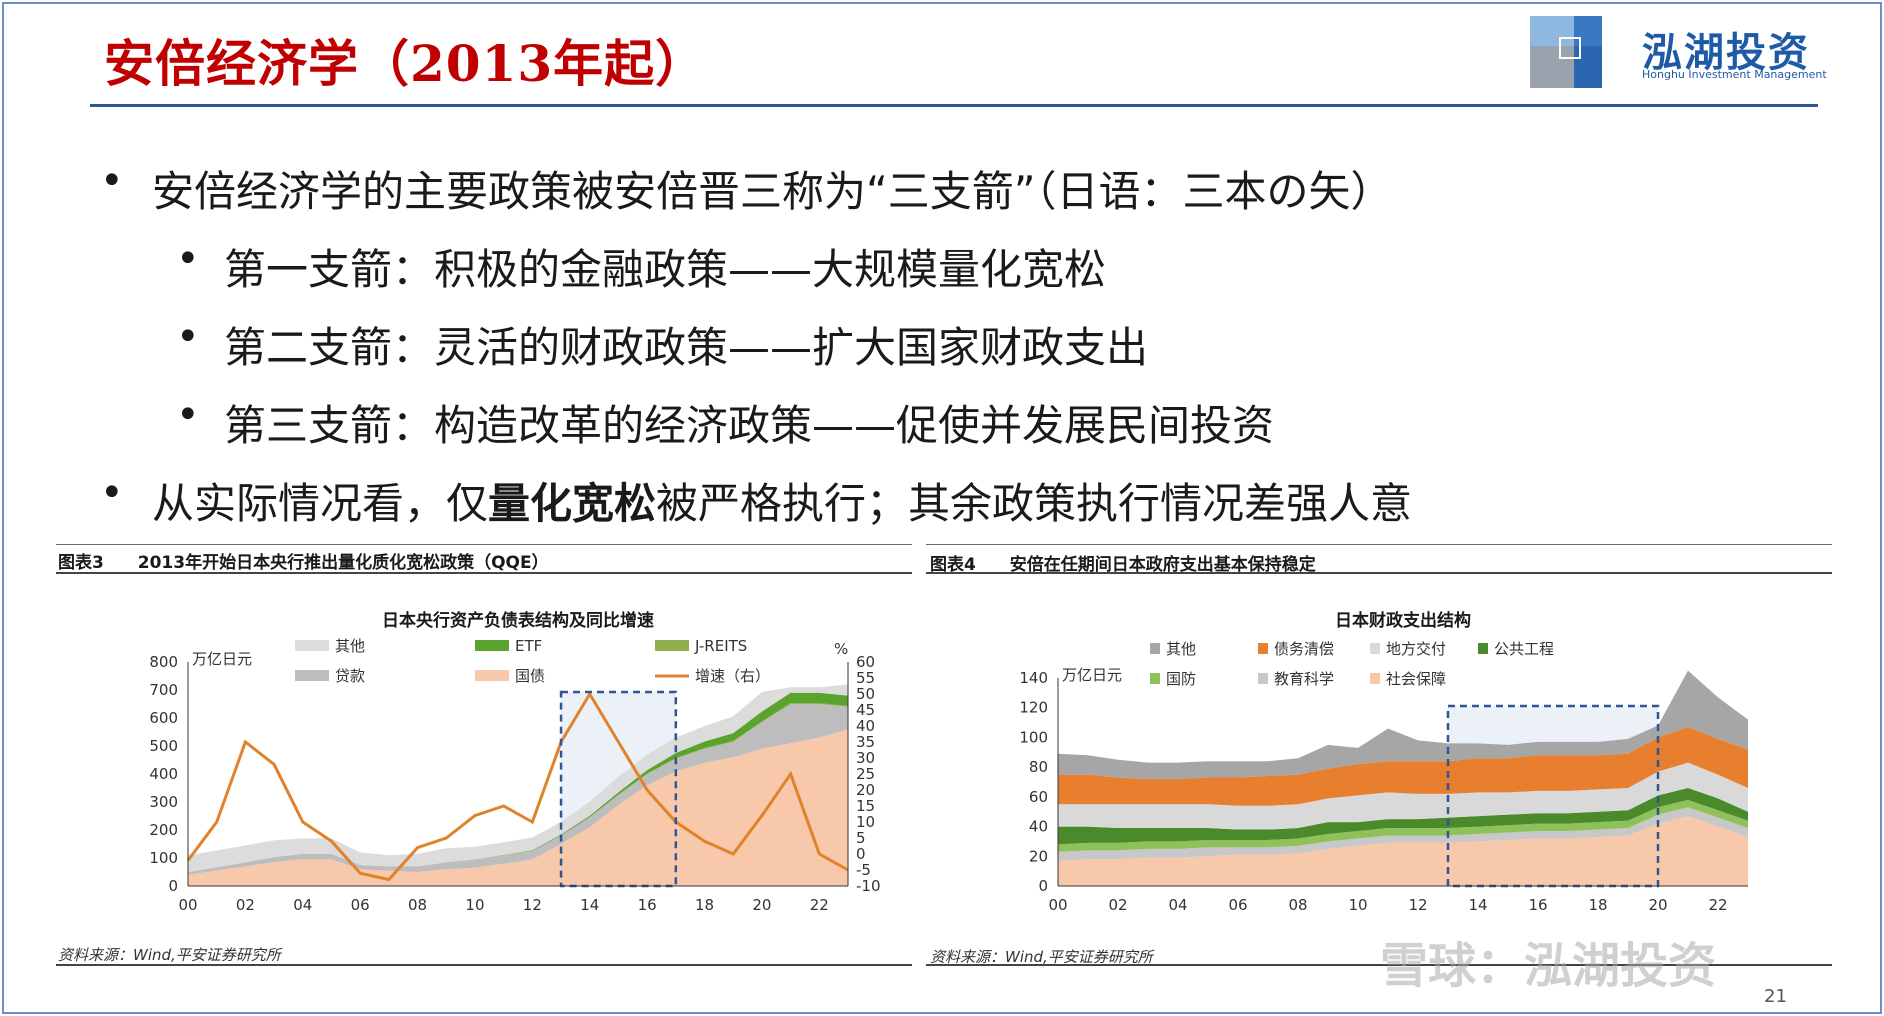 The width and height of the screenshot is (1884, 1016). What do you see at coordinates (863, 870) in the screenshot?
I see `y2-tick-label: -5` at bounding box center [863, 870].